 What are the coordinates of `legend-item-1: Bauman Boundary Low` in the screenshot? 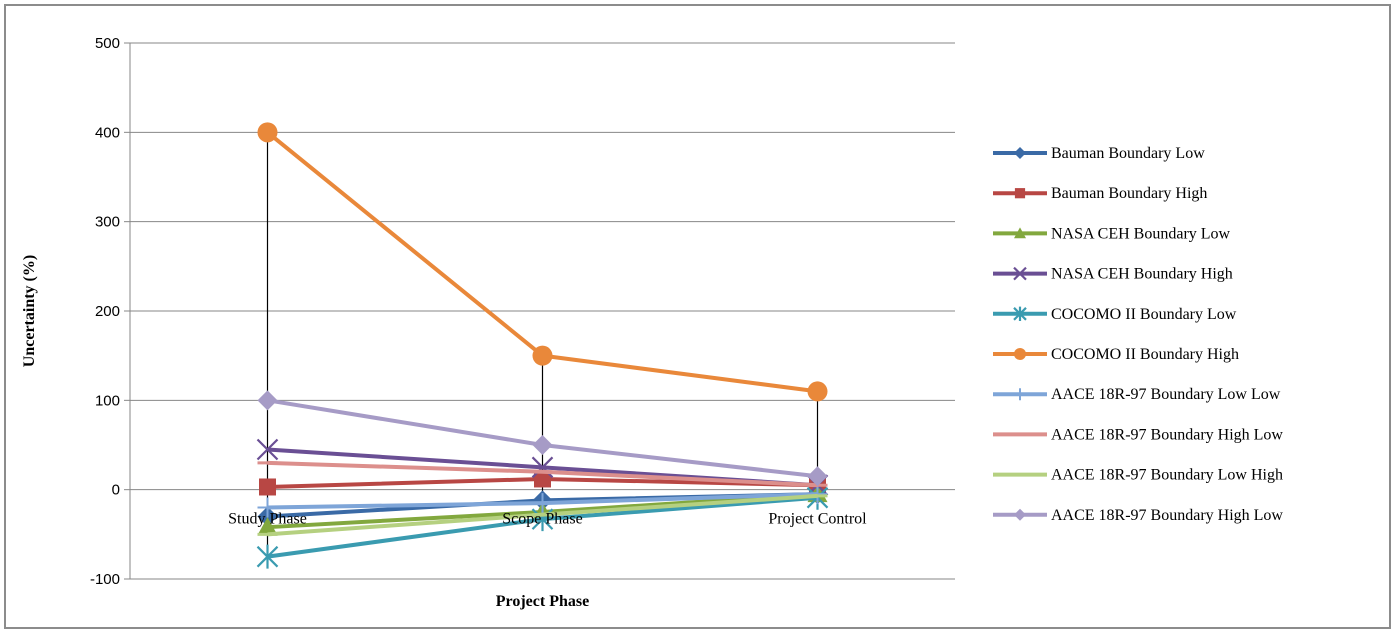 It's located at (1099, 153).